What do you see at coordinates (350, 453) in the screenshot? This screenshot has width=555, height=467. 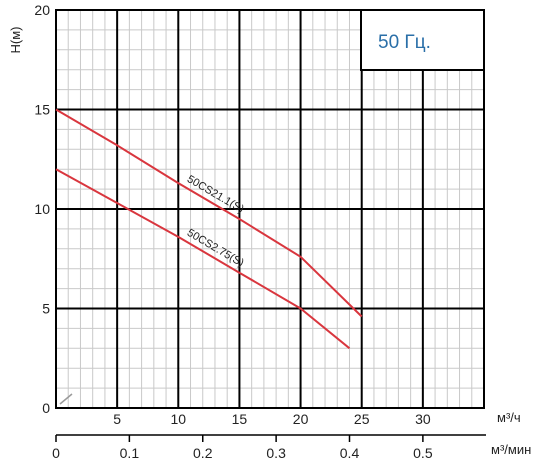 I see `x-tick-label-secondary: 0.4` at bounding box center [350, 453].